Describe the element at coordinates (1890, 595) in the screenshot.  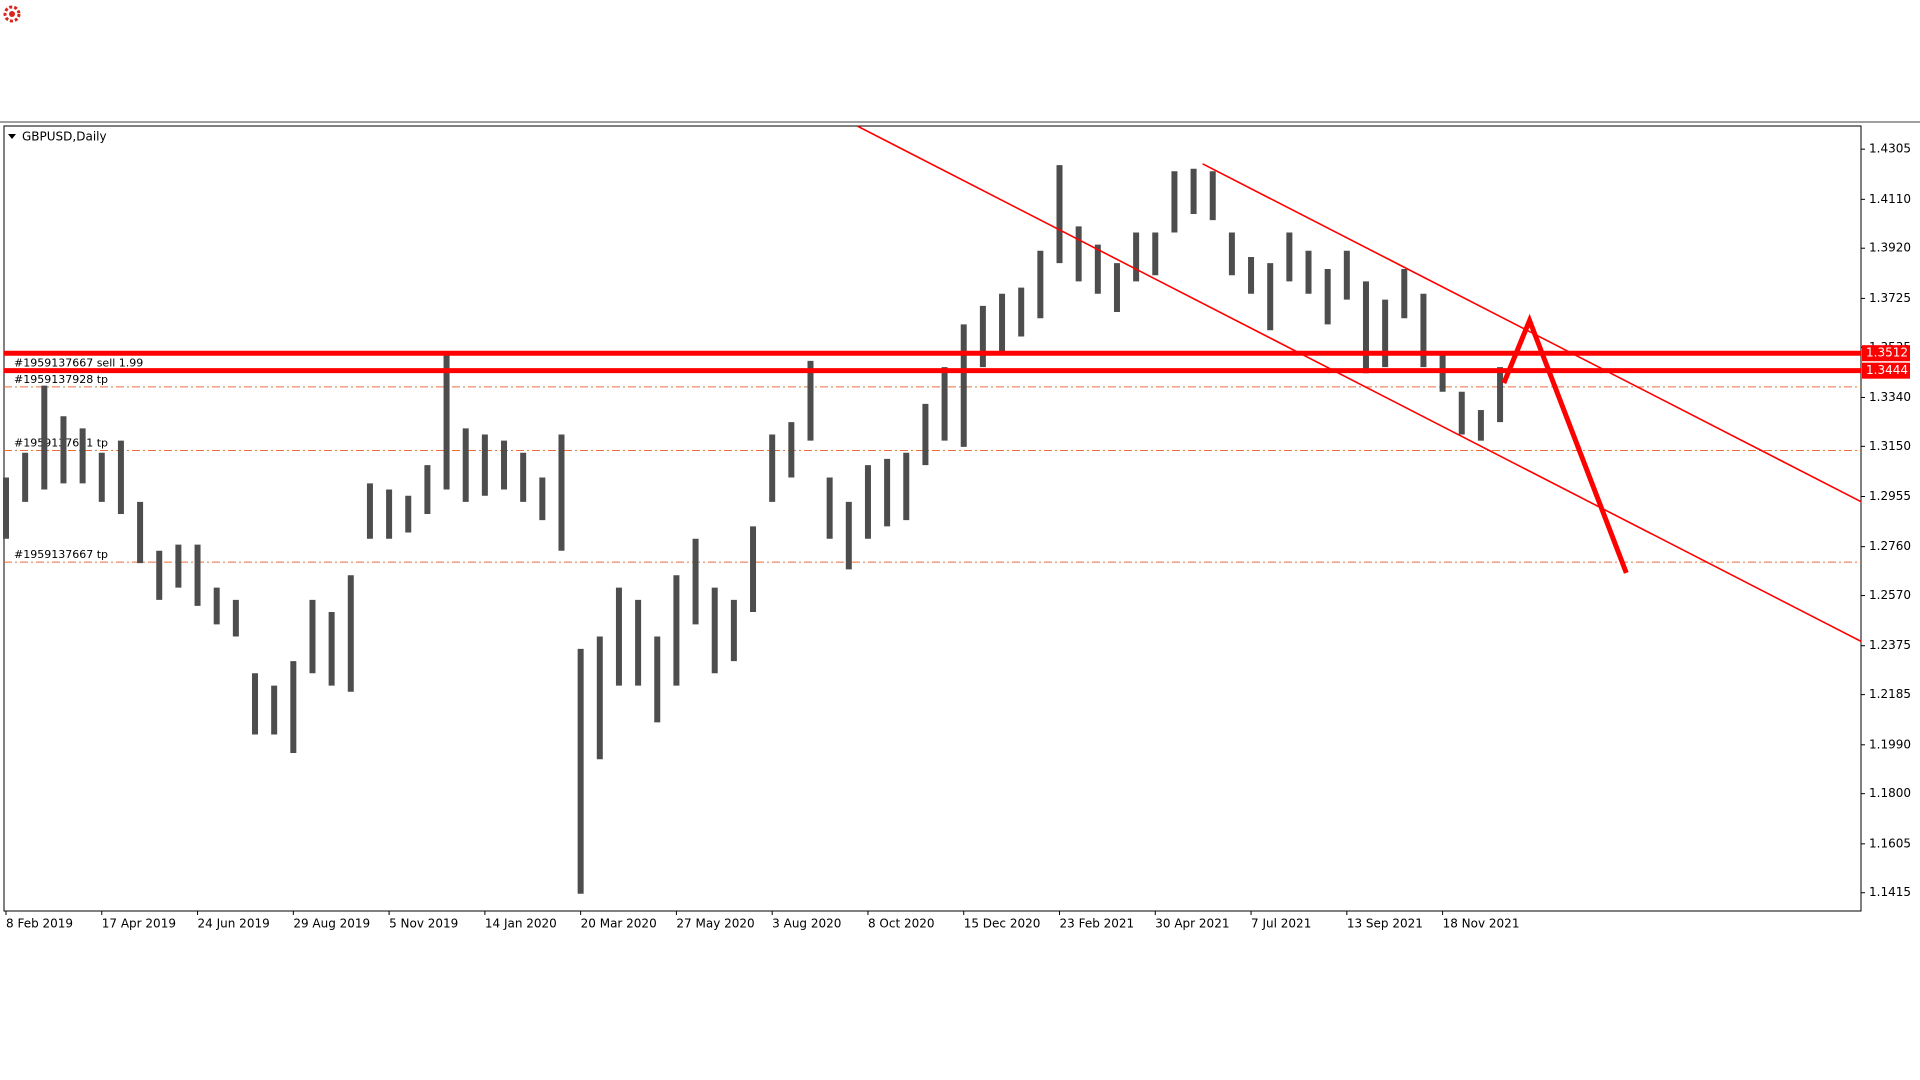
I see `y-tick-label: 1.2570` at that location.